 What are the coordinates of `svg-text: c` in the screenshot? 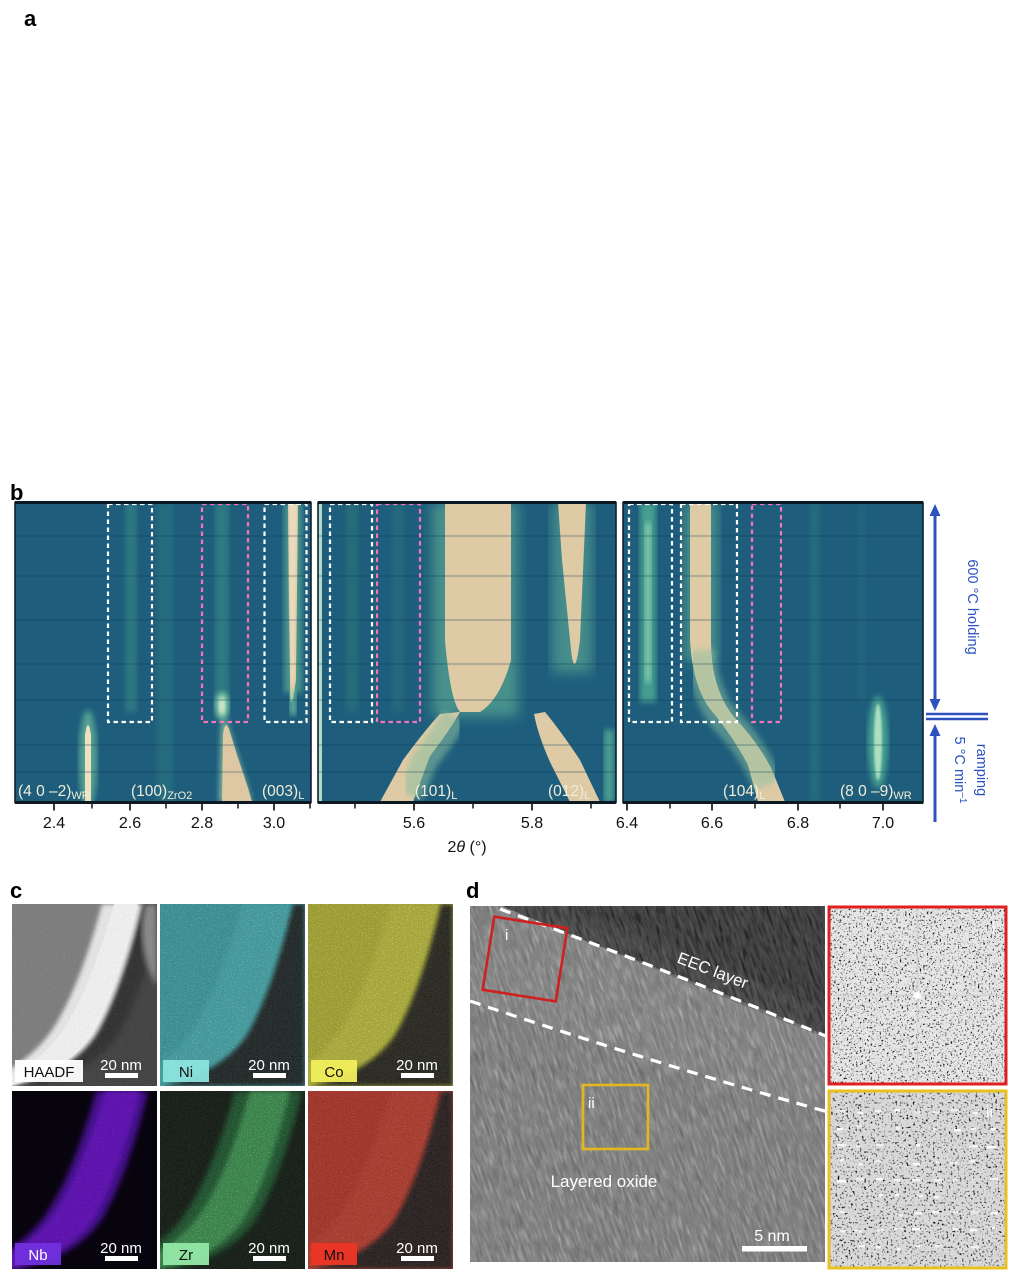 It's located at (16, 890).